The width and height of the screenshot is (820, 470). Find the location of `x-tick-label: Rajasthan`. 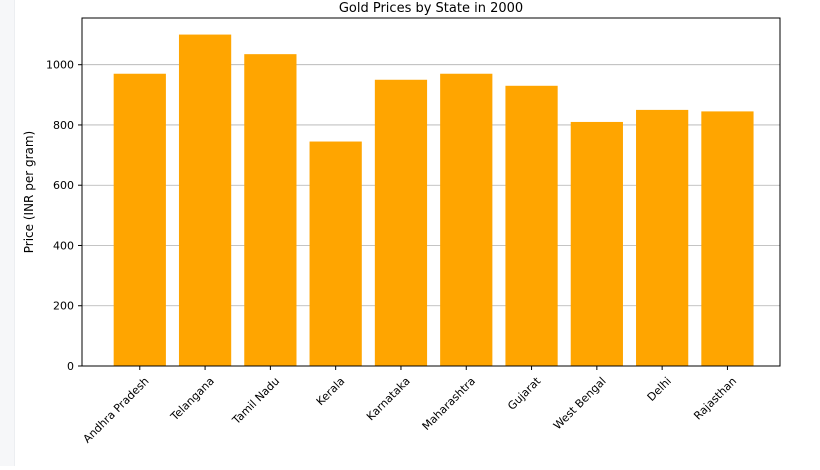

x-tick-label: Rajasthan is located at coordinates (715, 399).